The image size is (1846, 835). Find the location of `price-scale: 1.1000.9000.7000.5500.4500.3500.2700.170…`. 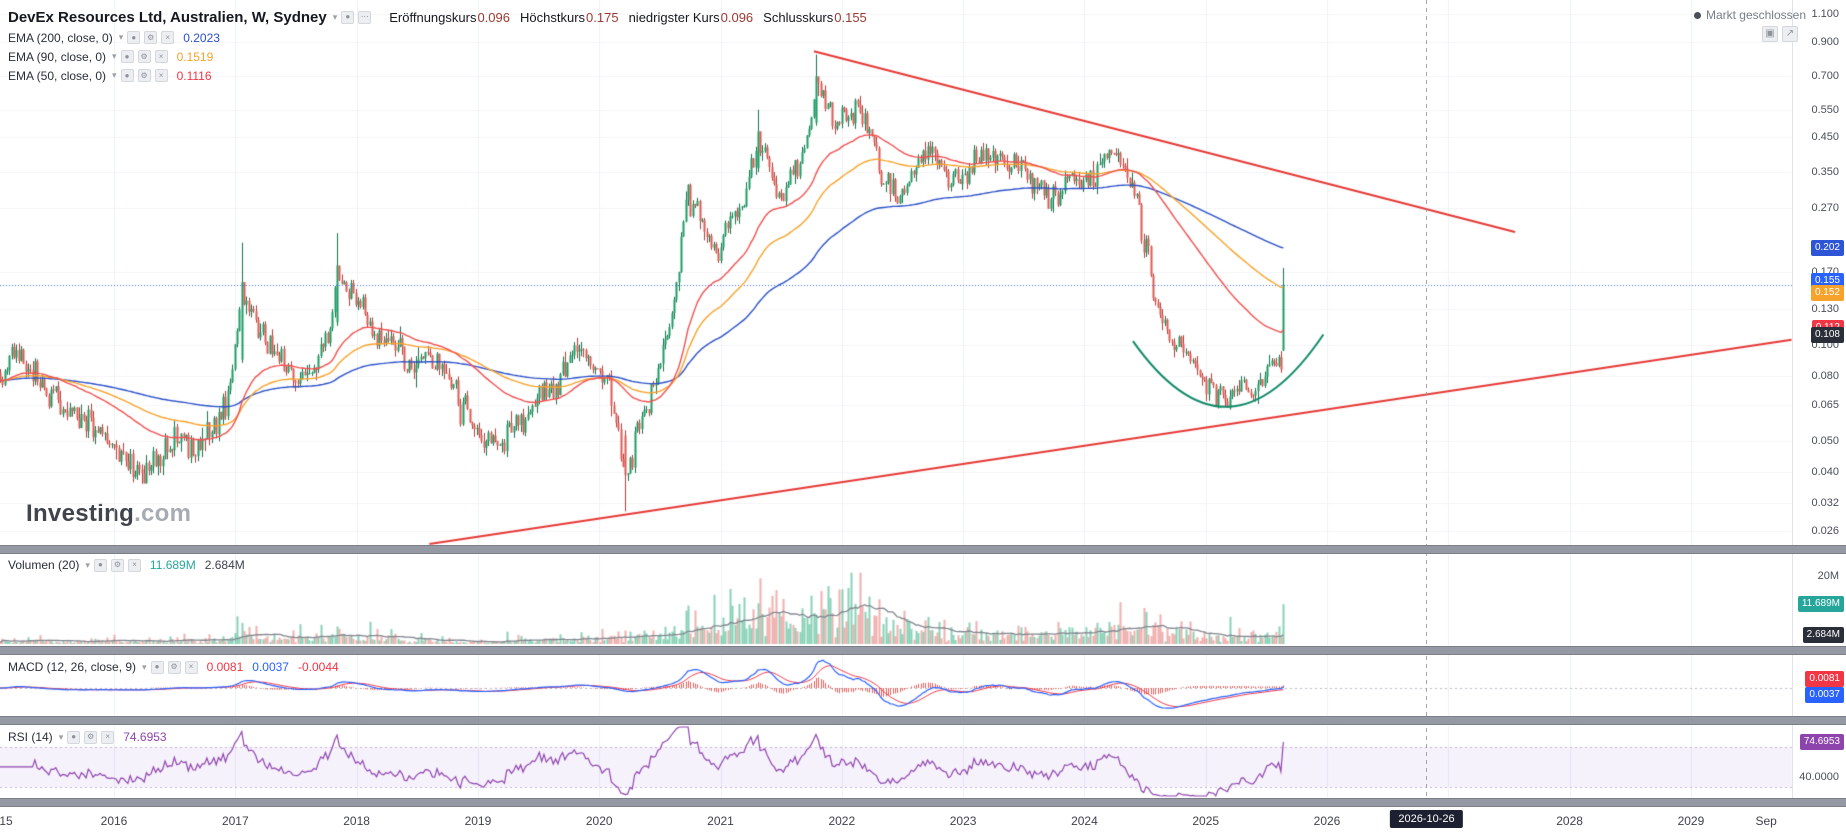

price-scale: 1.1000.9000.7000.5500.4500.3500.2700.170… is located at coordinates (1819, 403).